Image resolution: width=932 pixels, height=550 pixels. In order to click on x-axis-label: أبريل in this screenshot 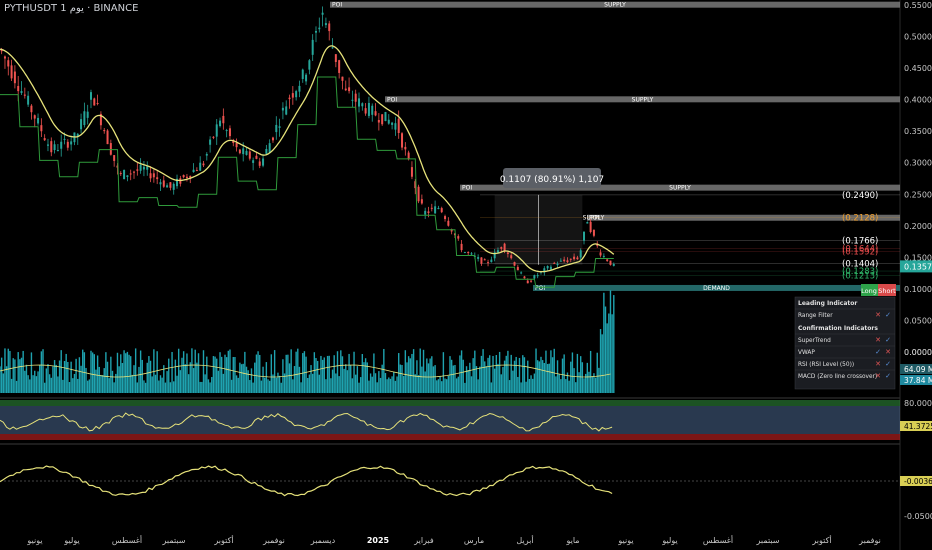, I will do `click(524, 540)`.